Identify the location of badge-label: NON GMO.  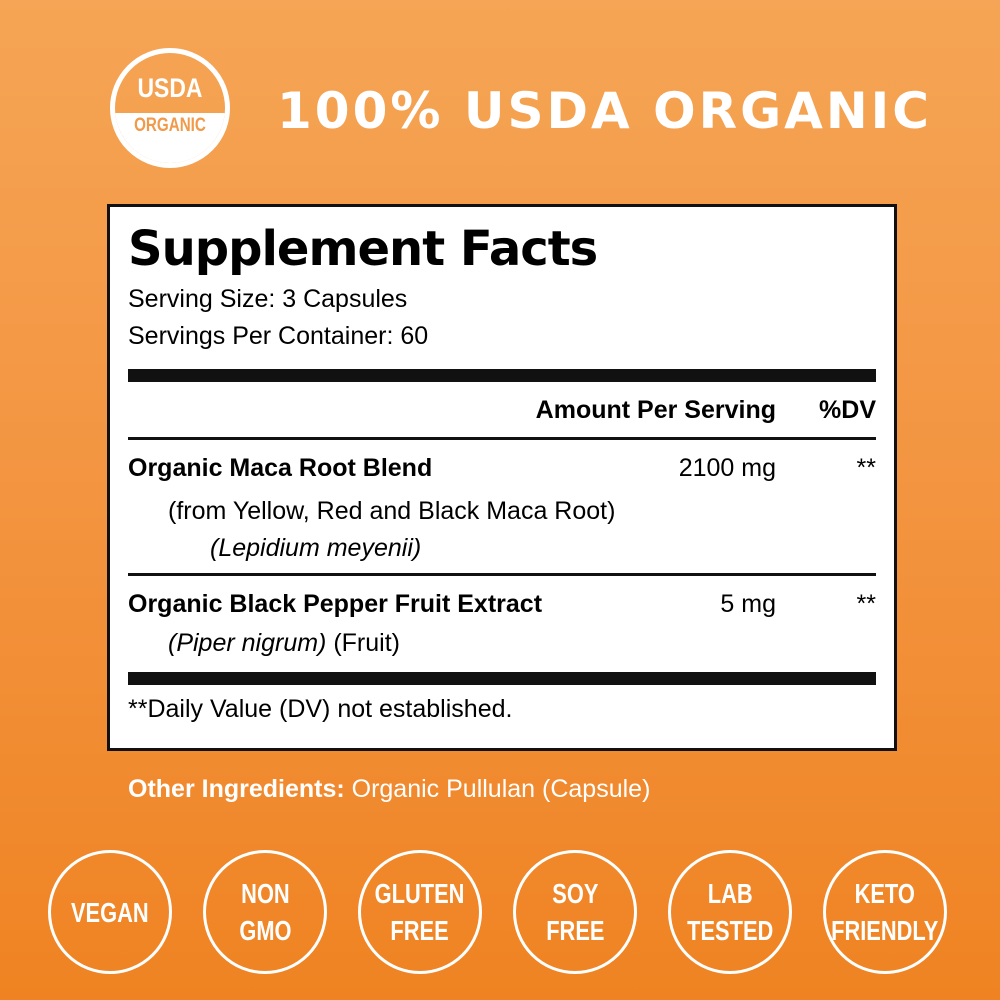
(265, 912).